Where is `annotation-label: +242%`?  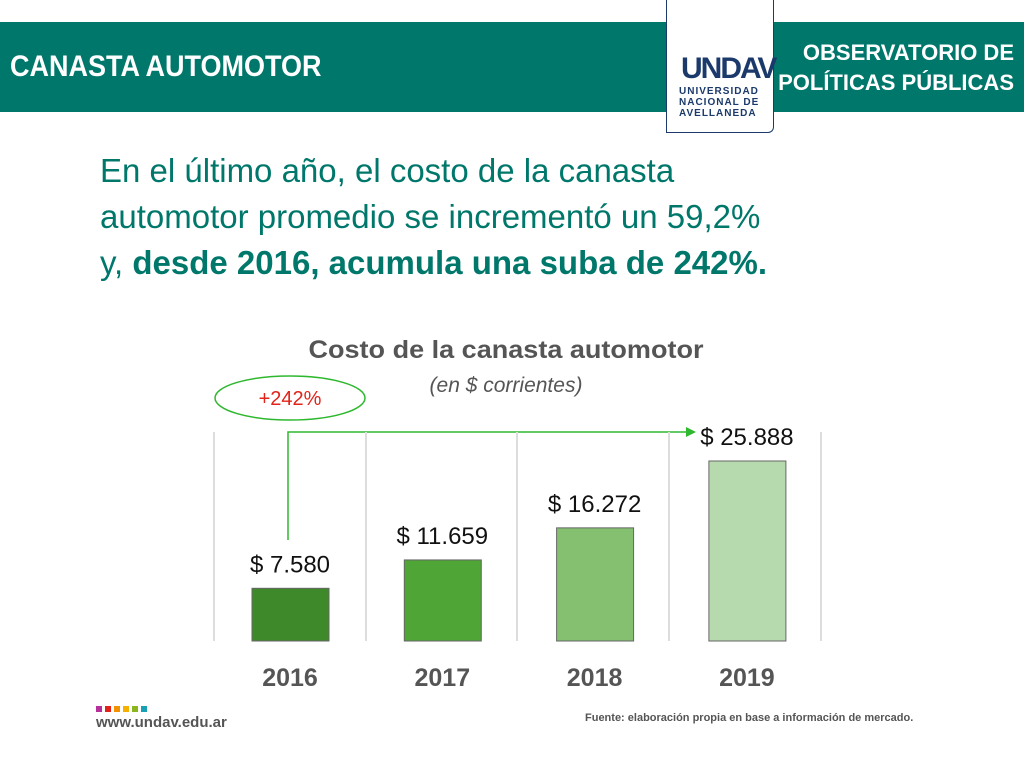
annotation-label: +242% is located at coordinates (290, 399).